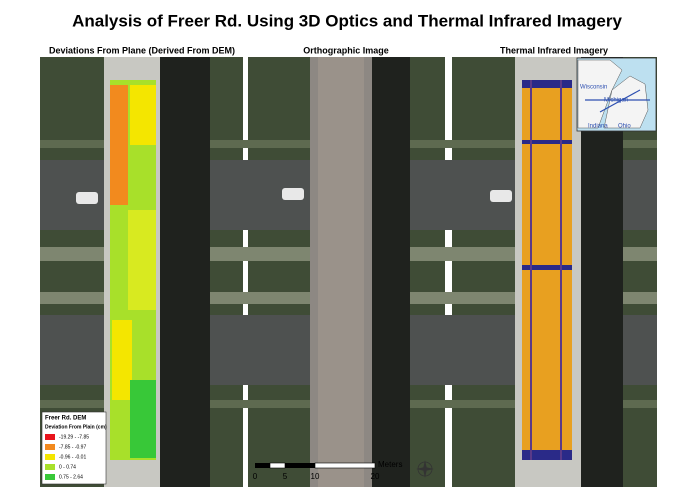  Describe the element at coordinates (343, 470) in the screenshot. I see `group: 0 5 10 20 Meters` at that location.